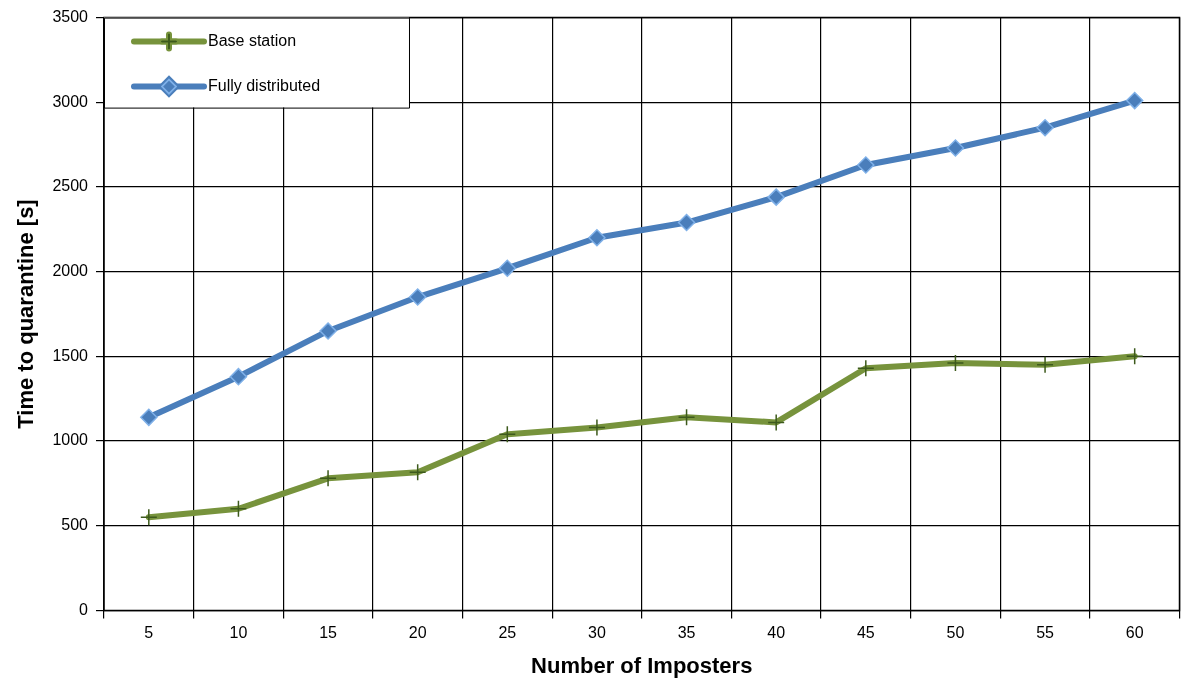  What do you see at coordinates (597, 633) in the screenshot?
I see `x-tick-label: 30` at bounding box center [597, 633].